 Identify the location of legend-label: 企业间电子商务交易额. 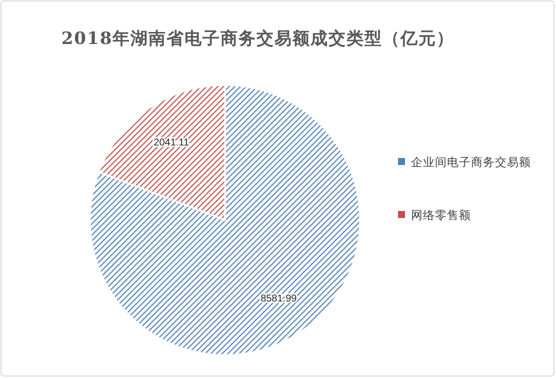
(471, 162).